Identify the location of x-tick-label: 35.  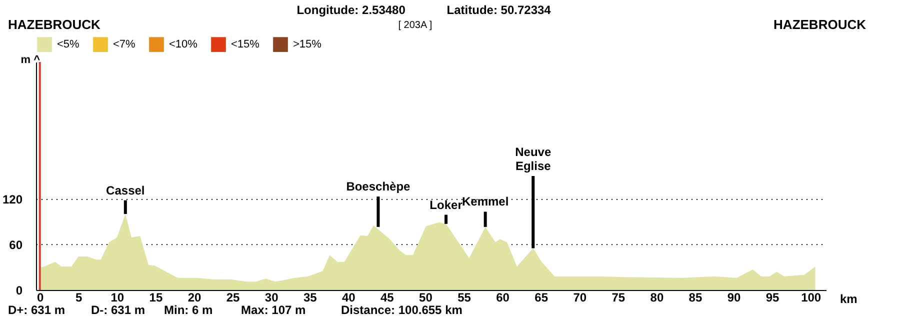
(310, 297).